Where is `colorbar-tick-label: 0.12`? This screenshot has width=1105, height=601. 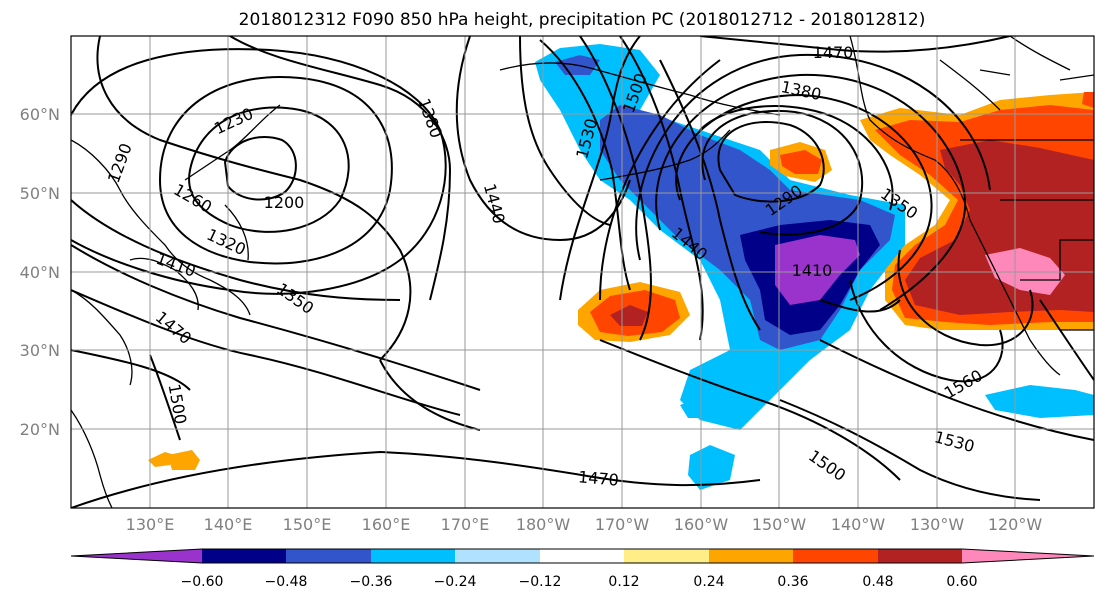 colorbar-tick-label: 0.12 is located at coordinates (623, 582).